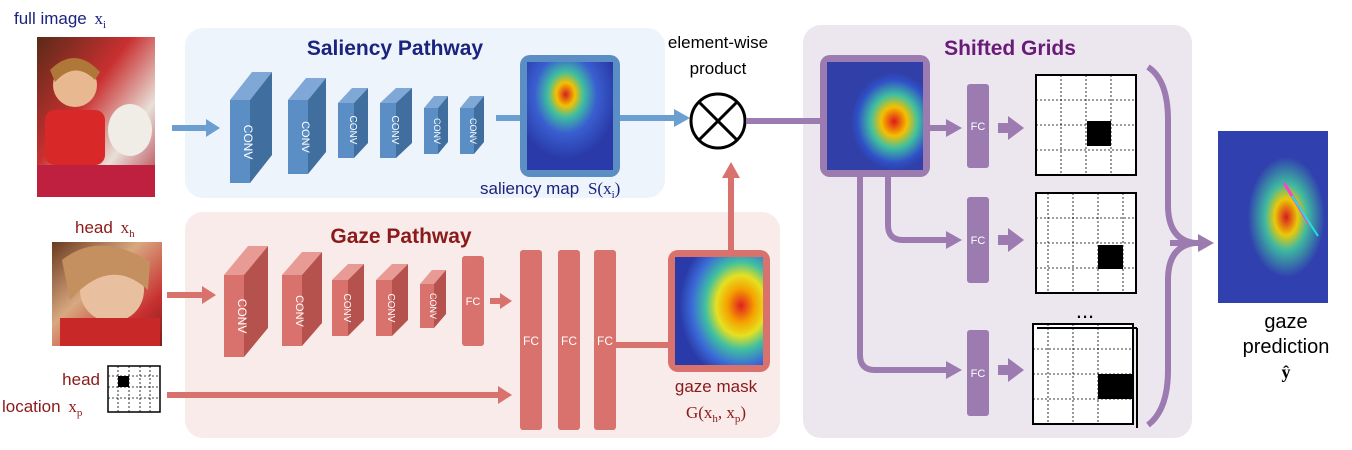 This screenshot has height=450, width=1352. I want to click on elementwise-label-1: element-wise, so click(718, 42).